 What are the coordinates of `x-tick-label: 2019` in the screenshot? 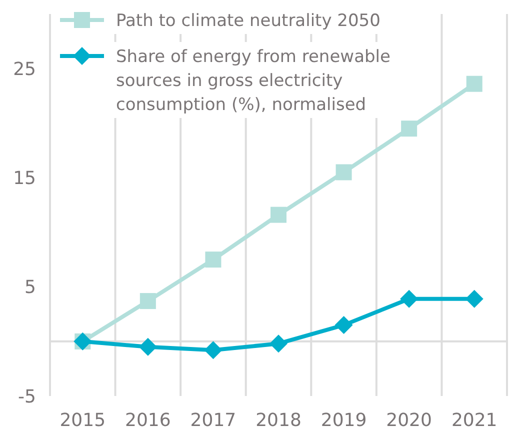 It's located at (343, 420).